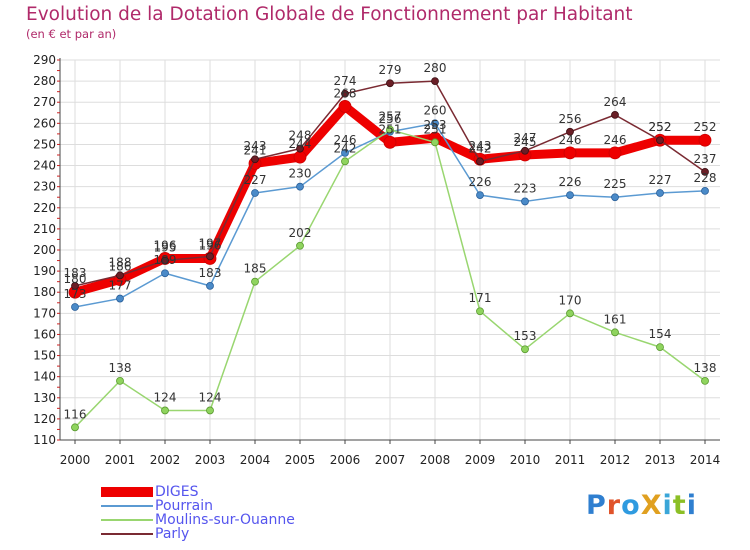 The width and height of the screenshot is (750, 550). Describe the element at coordinates (44, 60) in the screenshot. I see `y-tick-label: 290` at that location.